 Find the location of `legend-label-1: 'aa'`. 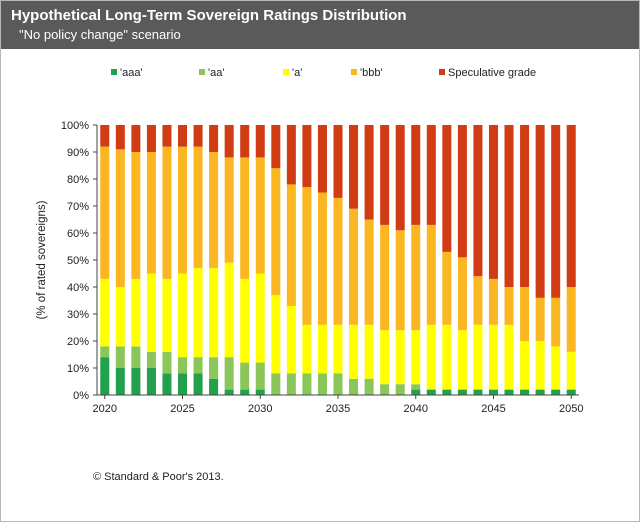

legend-label-1: 'aa' is located at coordinates (216, 73).